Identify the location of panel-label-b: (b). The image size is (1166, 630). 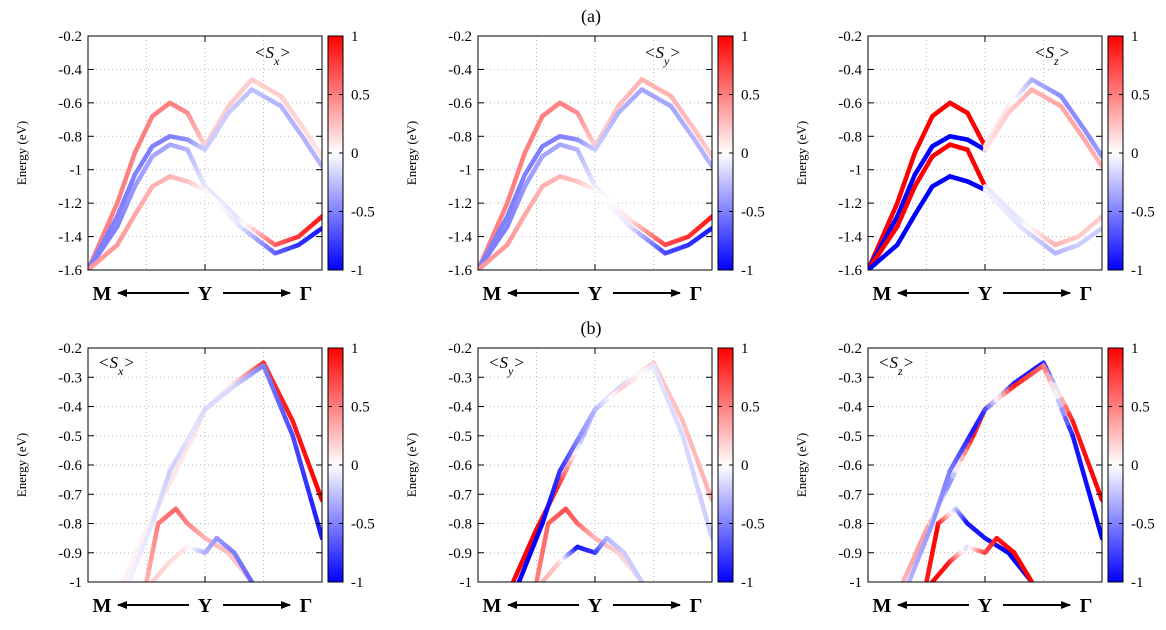
(591, 328).